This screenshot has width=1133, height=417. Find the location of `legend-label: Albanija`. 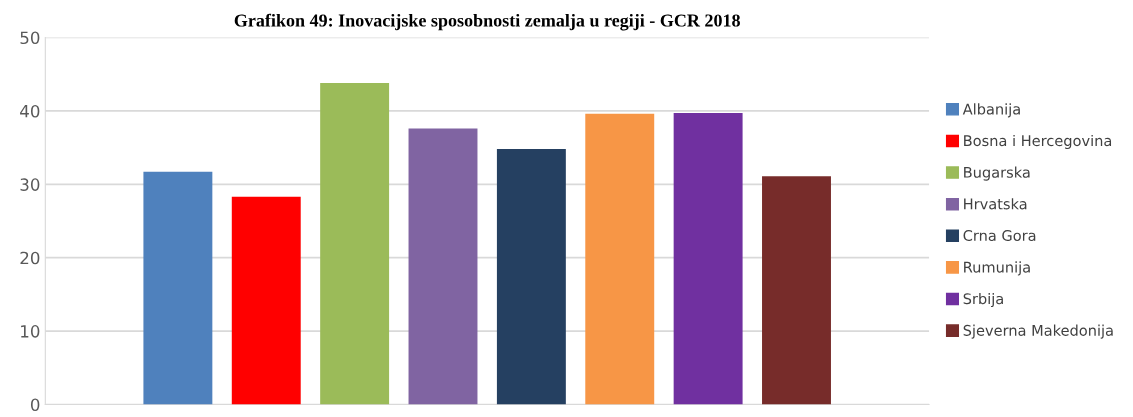

legend-label: Albanija is located at coordinates (991, 110).